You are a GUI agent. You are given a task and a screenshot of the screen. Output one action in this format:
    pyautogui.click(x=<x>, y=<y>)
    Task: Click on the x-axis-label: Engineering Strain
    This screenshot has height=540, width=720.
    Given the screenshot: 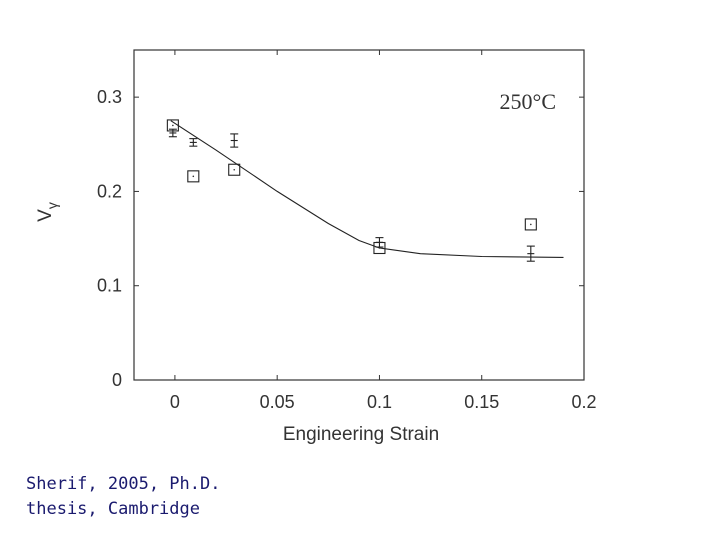 What is the action you would take?
    pyautogui.click(x=361, y=434)
    